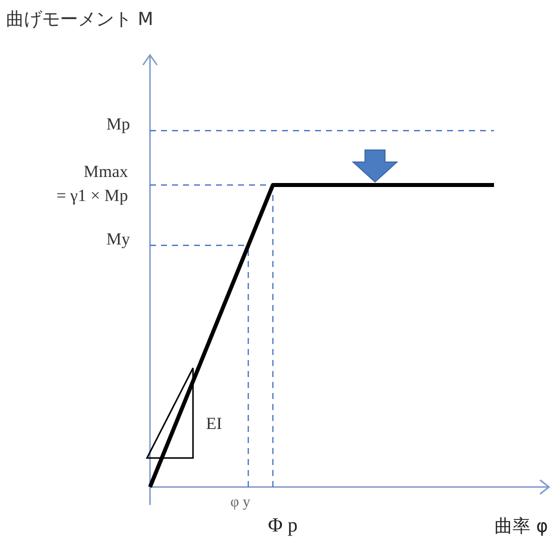 The image size is (553, 542). Describe the element at coordinates (214, 423) in the screenshot. I see `annotation: EI` at that location.